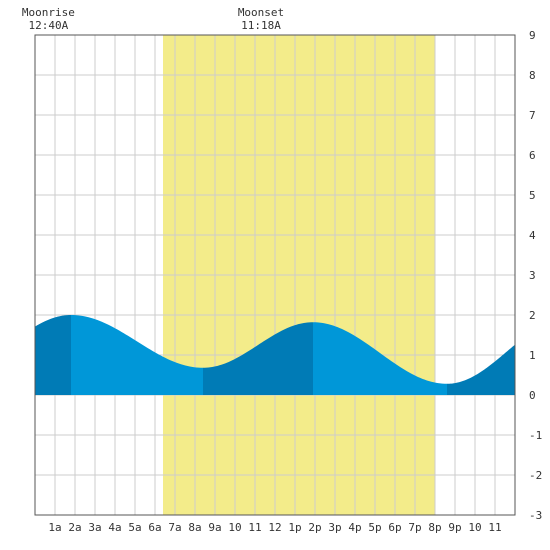  I want to click on y-tick-label: 5, so click(532, 195).